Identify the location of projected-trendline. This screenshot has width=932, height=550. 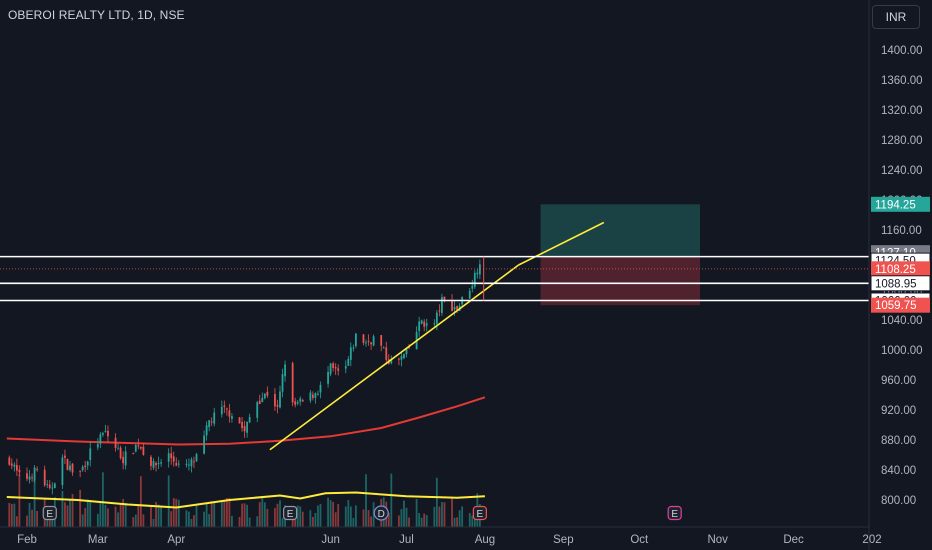
(561, 243).